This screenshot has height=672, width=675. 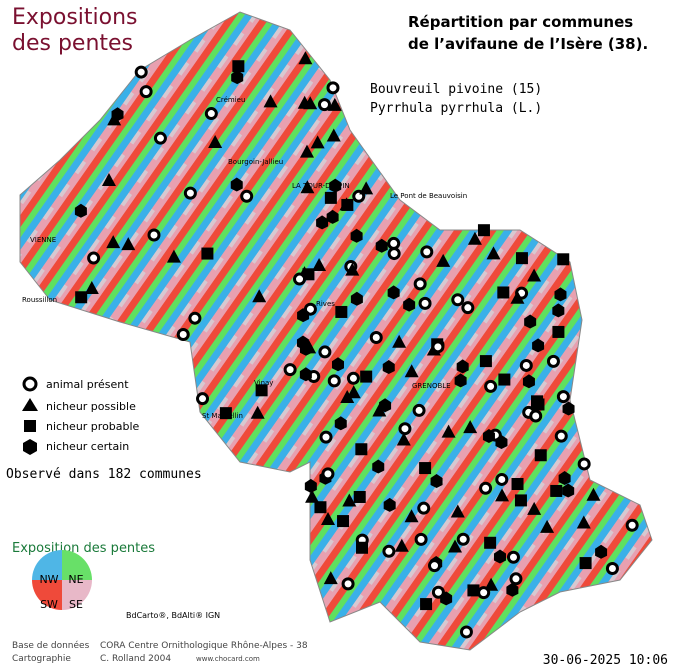 I want to click on place-label: GRENOBLE, so click(x=431, y=386).